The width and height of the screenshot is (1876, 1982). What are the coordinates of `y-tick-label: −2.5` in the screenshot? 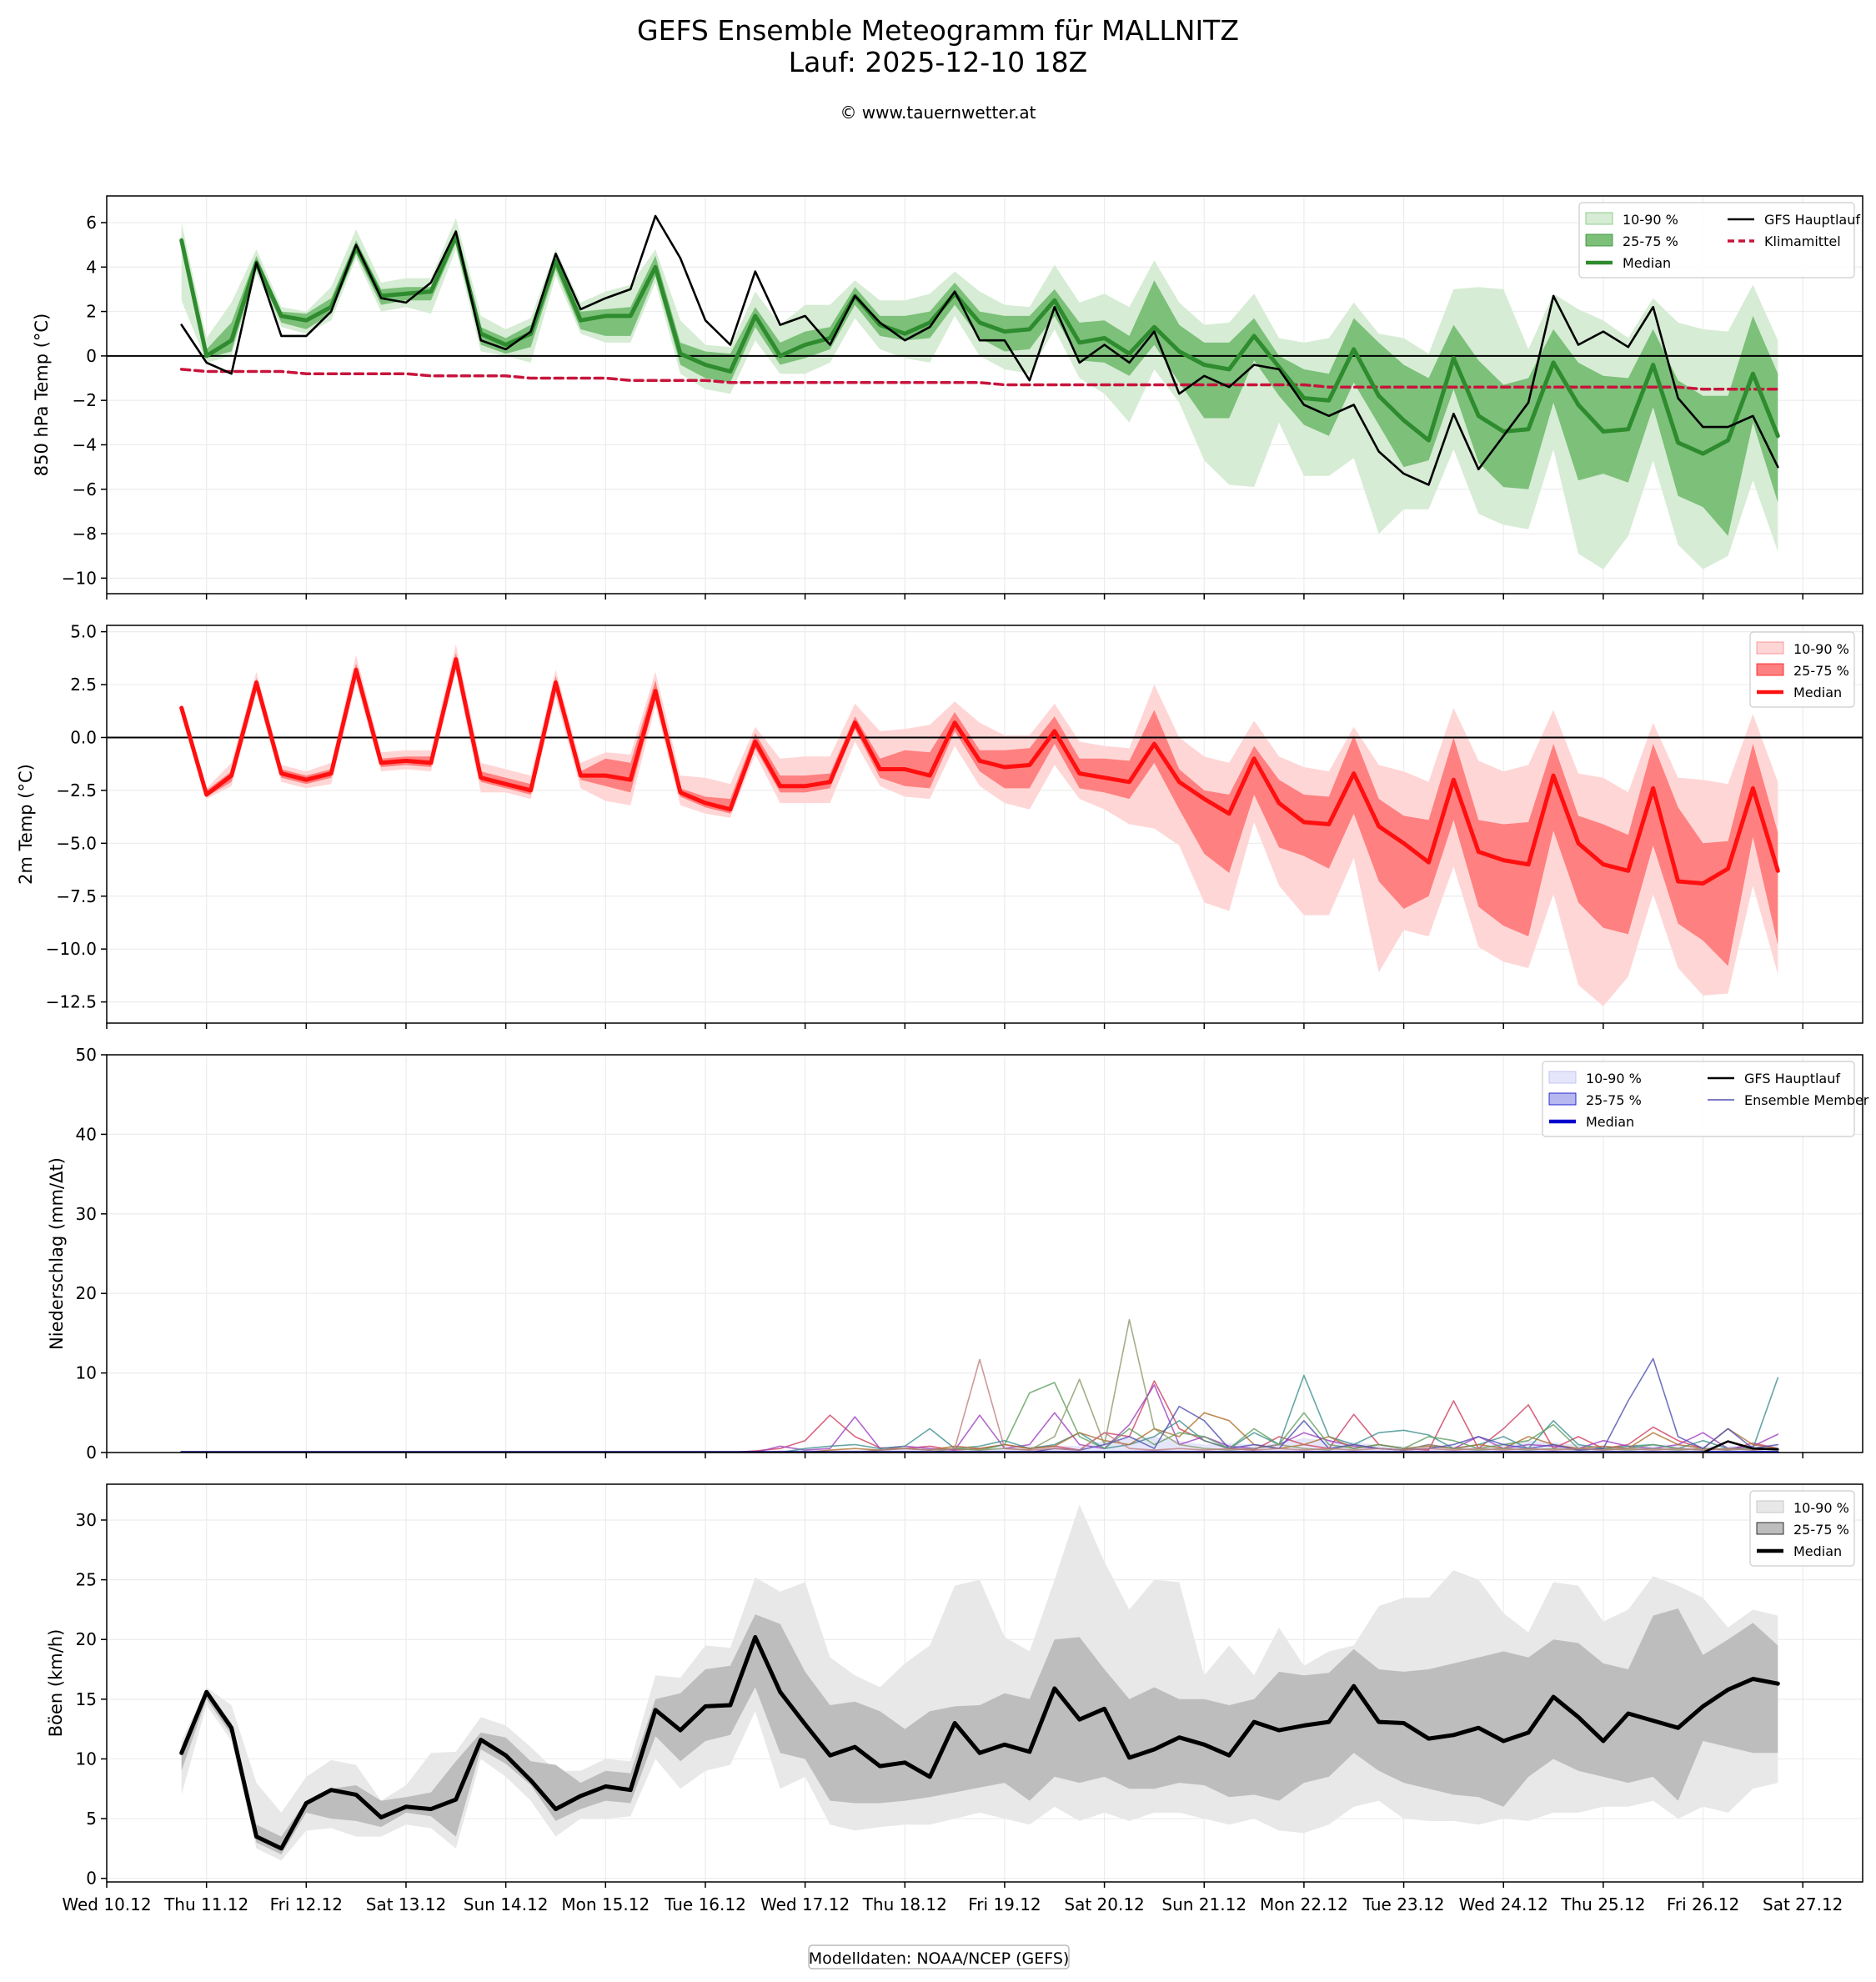 It's located at (76, 790).